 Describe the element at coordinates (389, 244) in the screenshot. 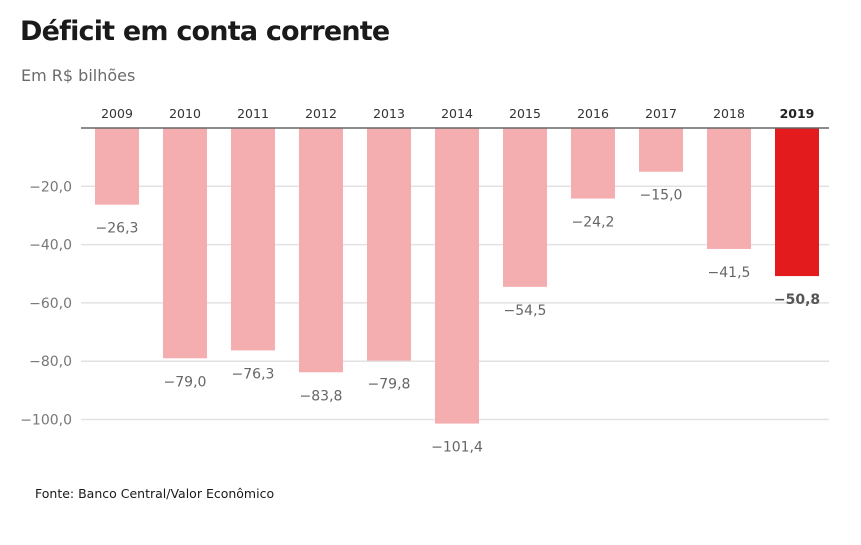

I see `bar-2013` at that location.